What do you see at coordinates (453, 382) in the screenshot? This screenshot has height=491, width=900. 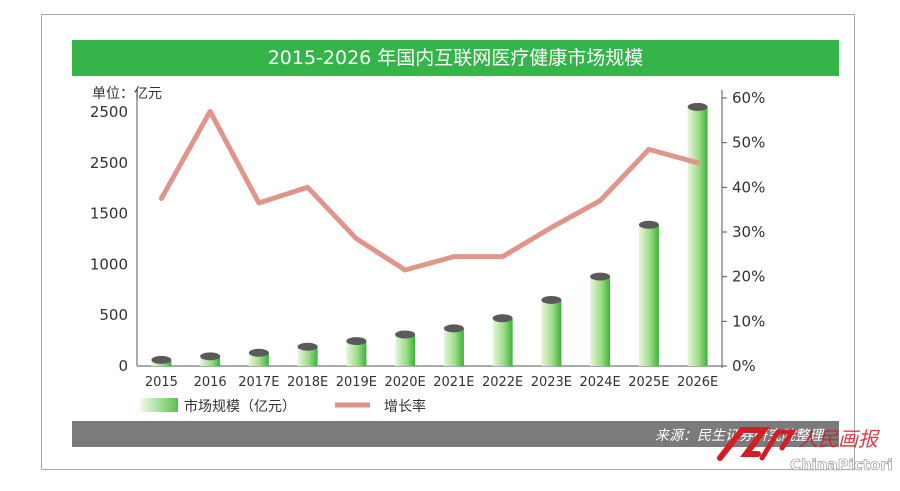 I see `x-tick-label: 2021E` at bounding box center [453, 382].